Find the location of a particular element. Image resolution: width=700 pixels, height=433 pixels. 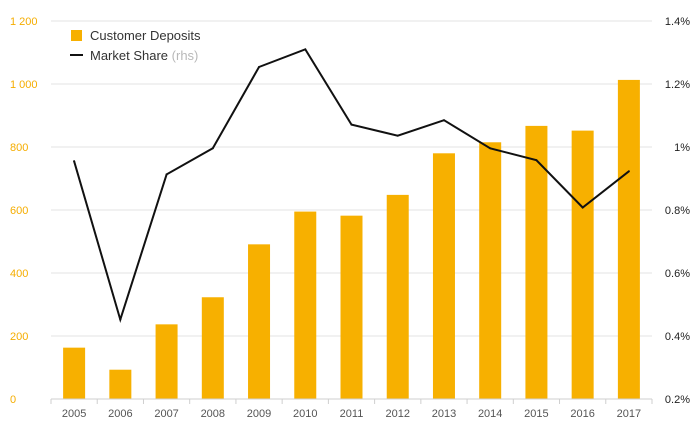

market-share-point-2006 is located at coordinates (120, 319).